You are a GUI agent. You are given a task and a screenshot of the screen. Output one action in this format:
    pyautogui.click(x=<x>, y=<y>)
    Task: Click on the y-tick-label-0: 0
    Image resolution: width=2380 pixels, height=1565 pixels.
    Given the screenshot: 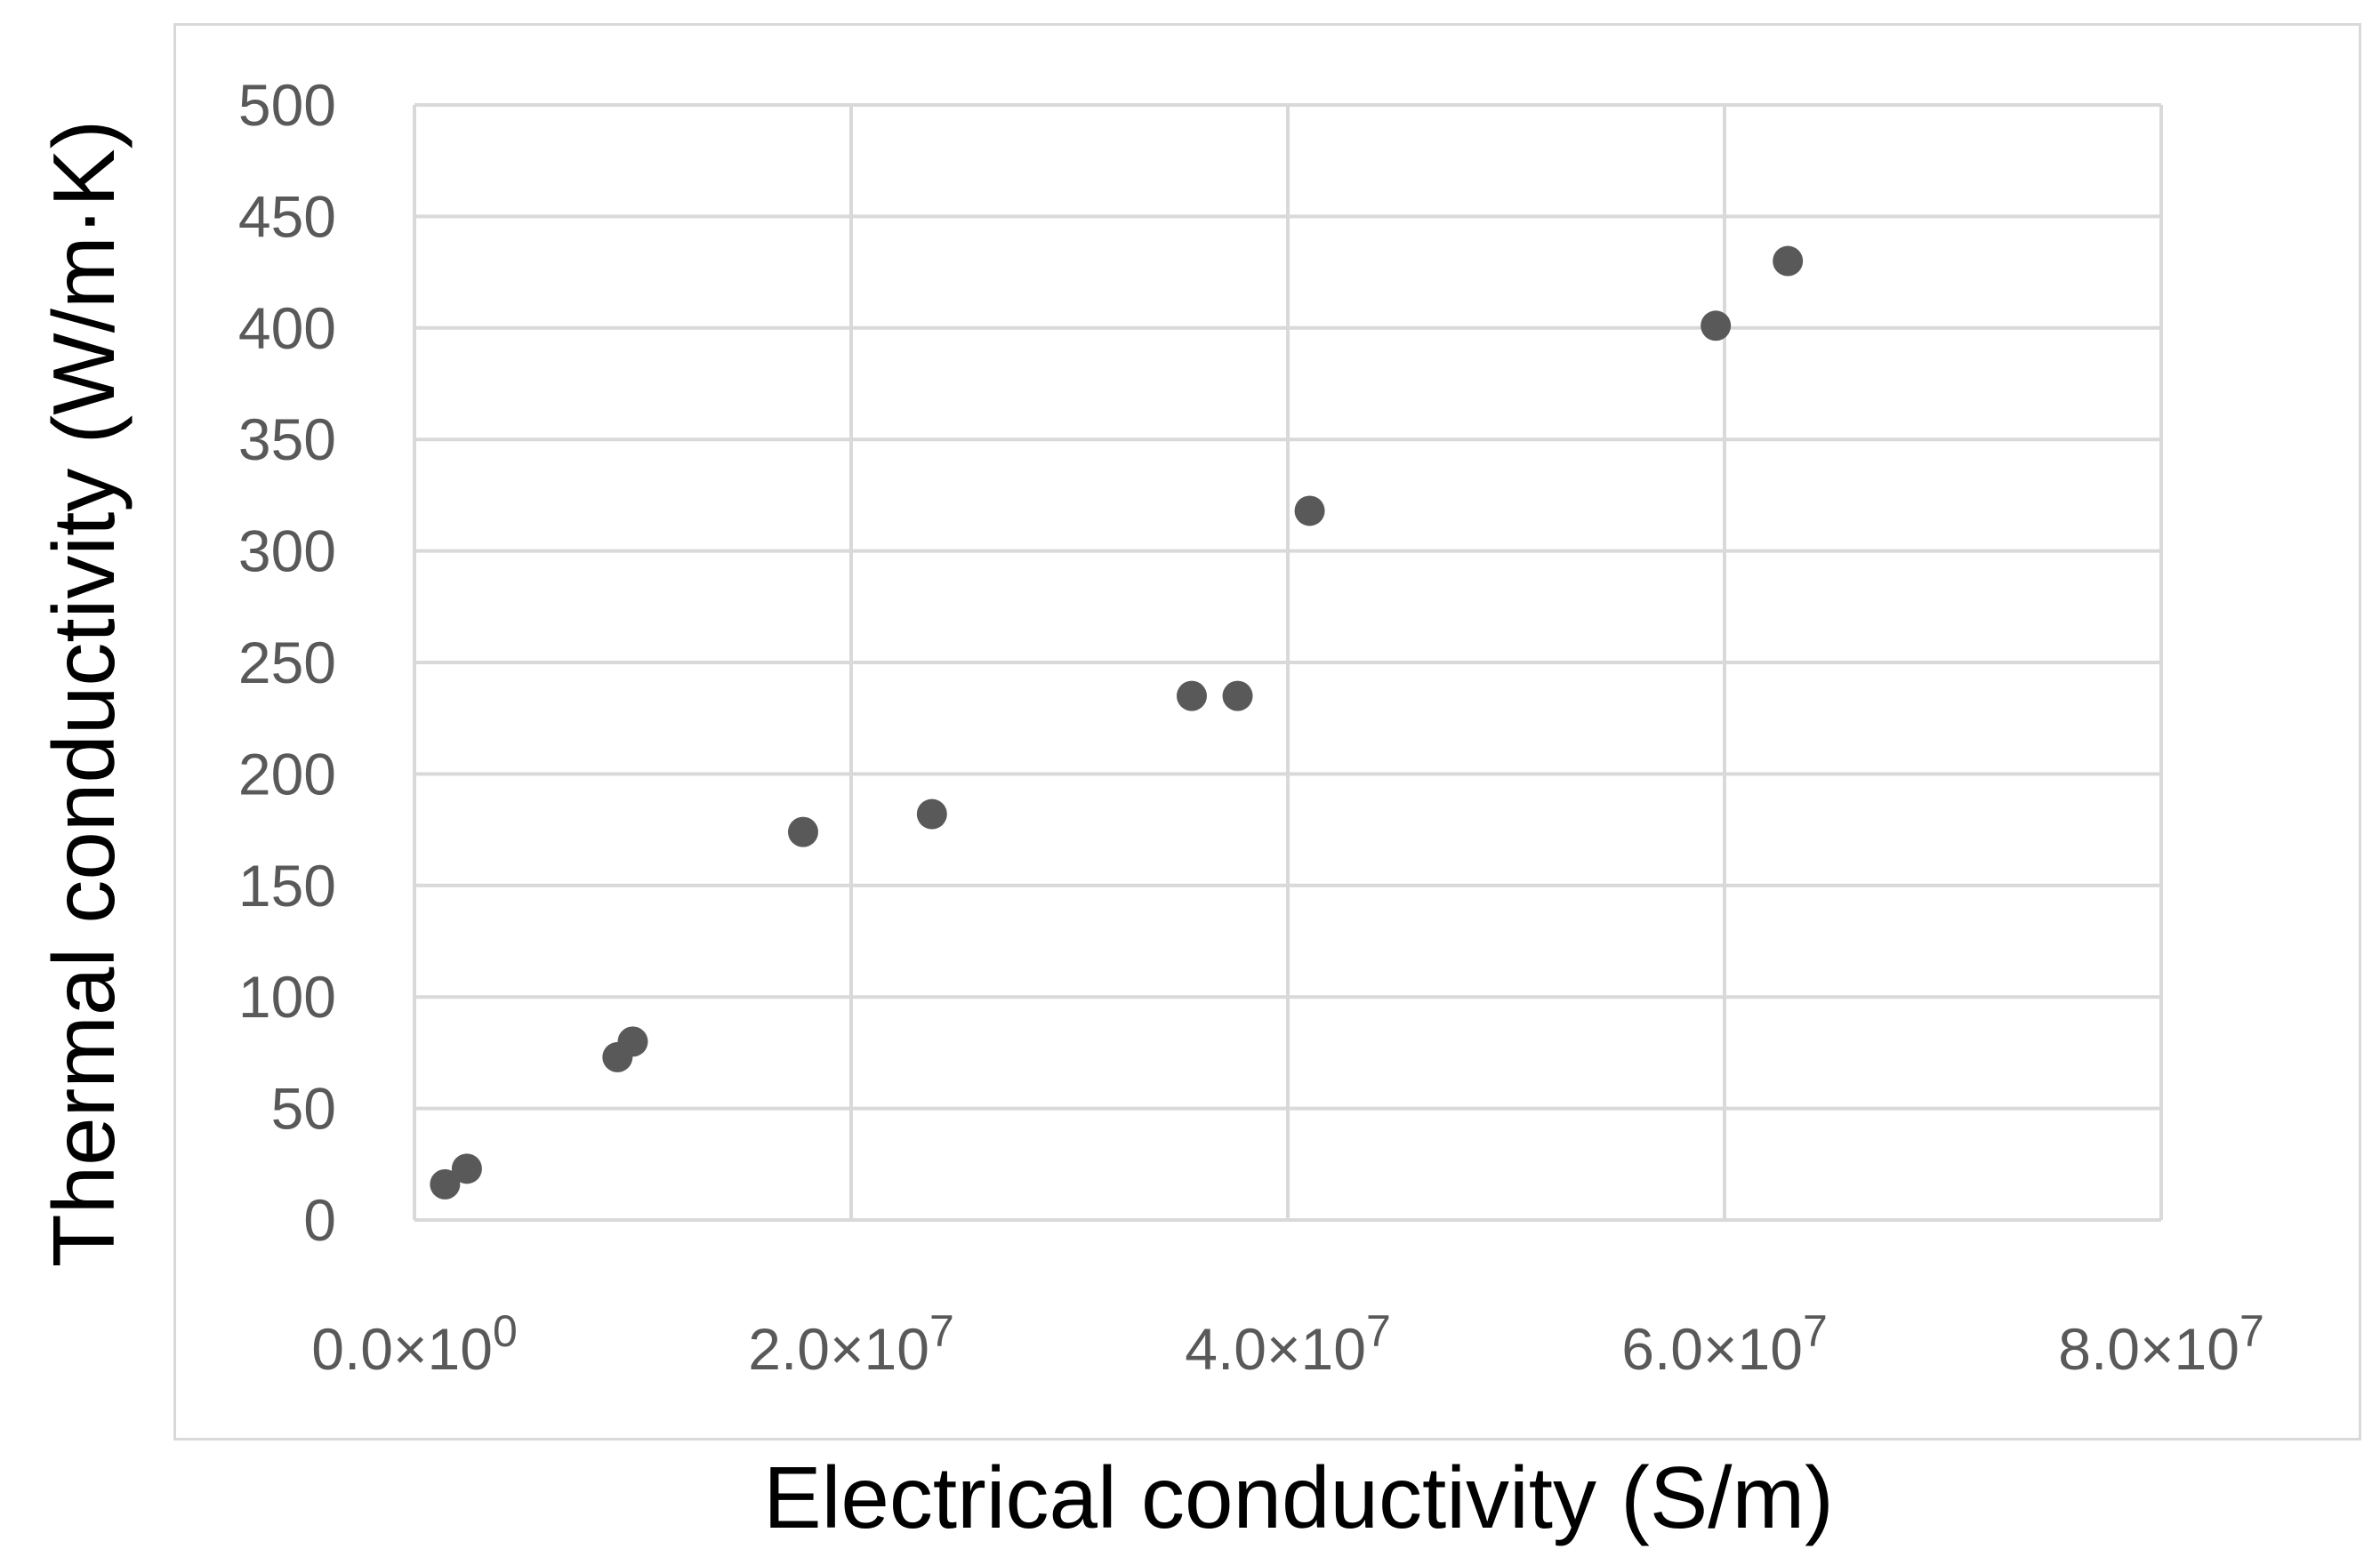 What is the action you would take?
    pyautogui.click(x=319, y=1220)
    